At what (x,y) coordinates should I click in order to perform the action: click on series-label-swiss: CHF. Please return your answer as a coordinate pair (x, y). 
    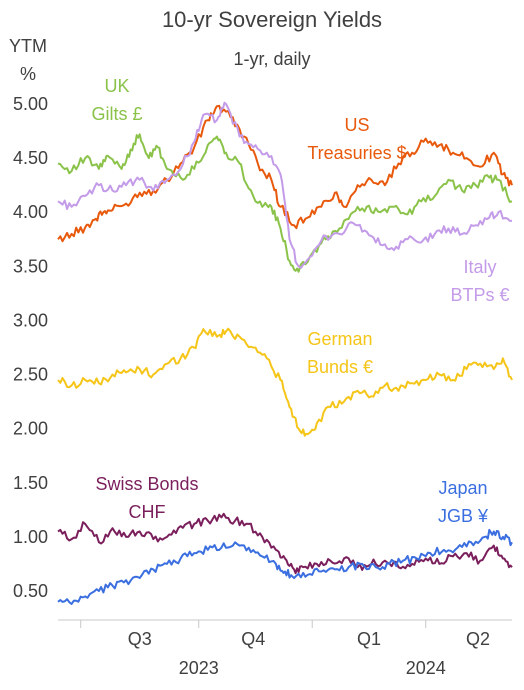
    Looking at the image, I should click on (147, 512).